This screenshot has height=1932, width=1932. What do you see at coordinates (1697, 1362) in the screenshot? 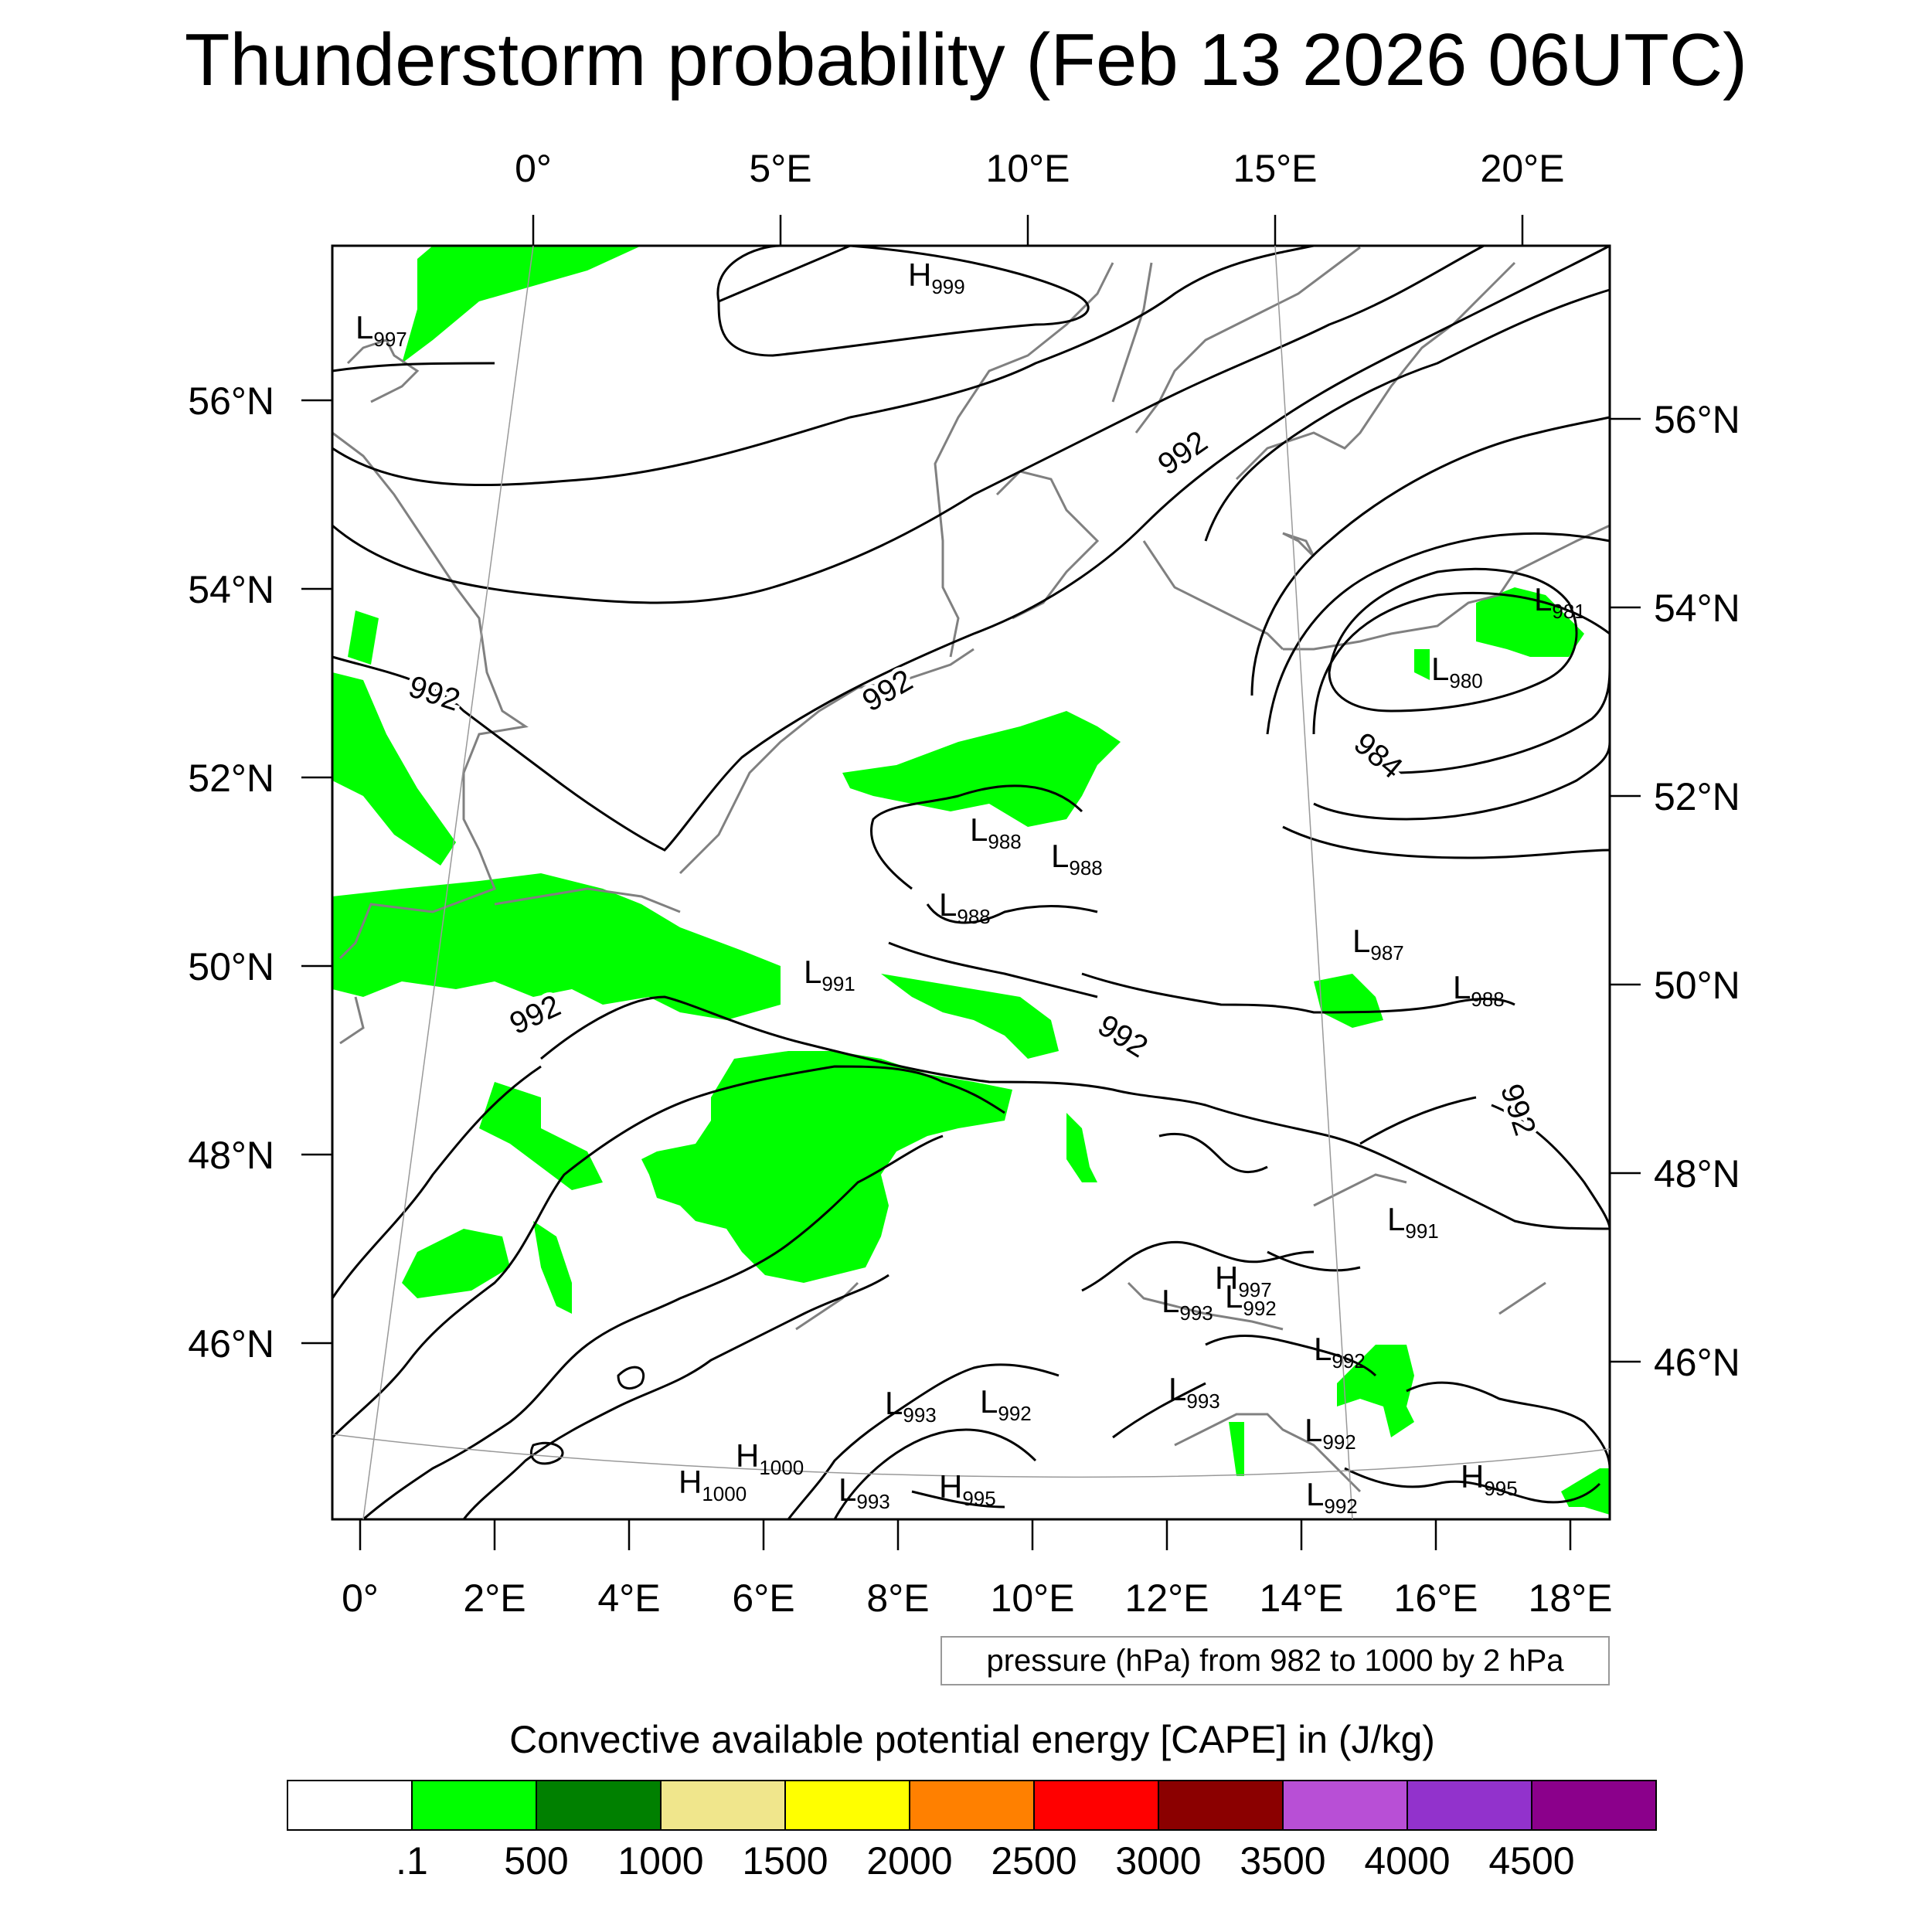
I see `right-axis-label: 46°N` at bounding box center [1697, 1362].